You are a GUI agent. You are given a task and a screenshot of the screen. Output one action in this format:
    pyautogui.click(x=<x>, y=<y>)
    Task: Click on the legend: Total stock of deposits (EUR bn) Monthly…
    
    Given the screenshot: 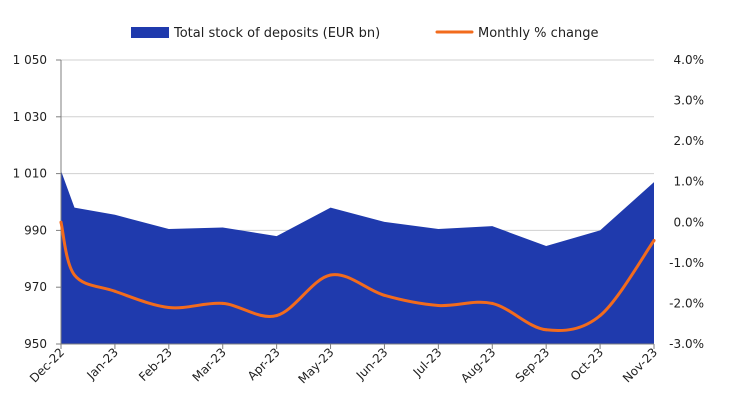 What is the action you would take?
    pyautogui.click(x=365, y=33)
    